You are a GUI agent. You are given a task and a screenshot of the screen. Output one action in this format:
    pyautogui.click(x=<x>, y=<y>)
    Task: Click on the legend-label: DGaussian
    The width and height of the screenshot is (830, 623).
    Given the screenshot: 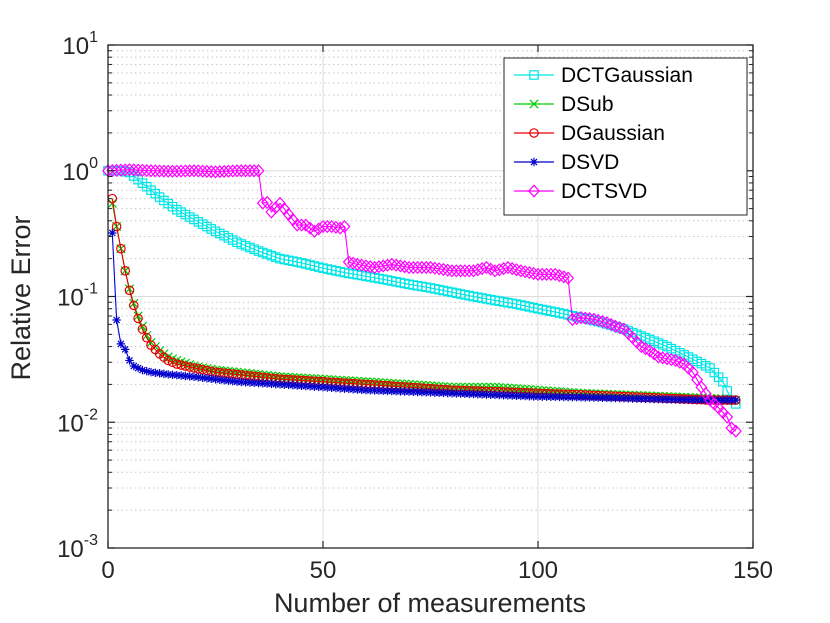 What is the action you would take?
    pyautogui.click(x=613, y=133)
    